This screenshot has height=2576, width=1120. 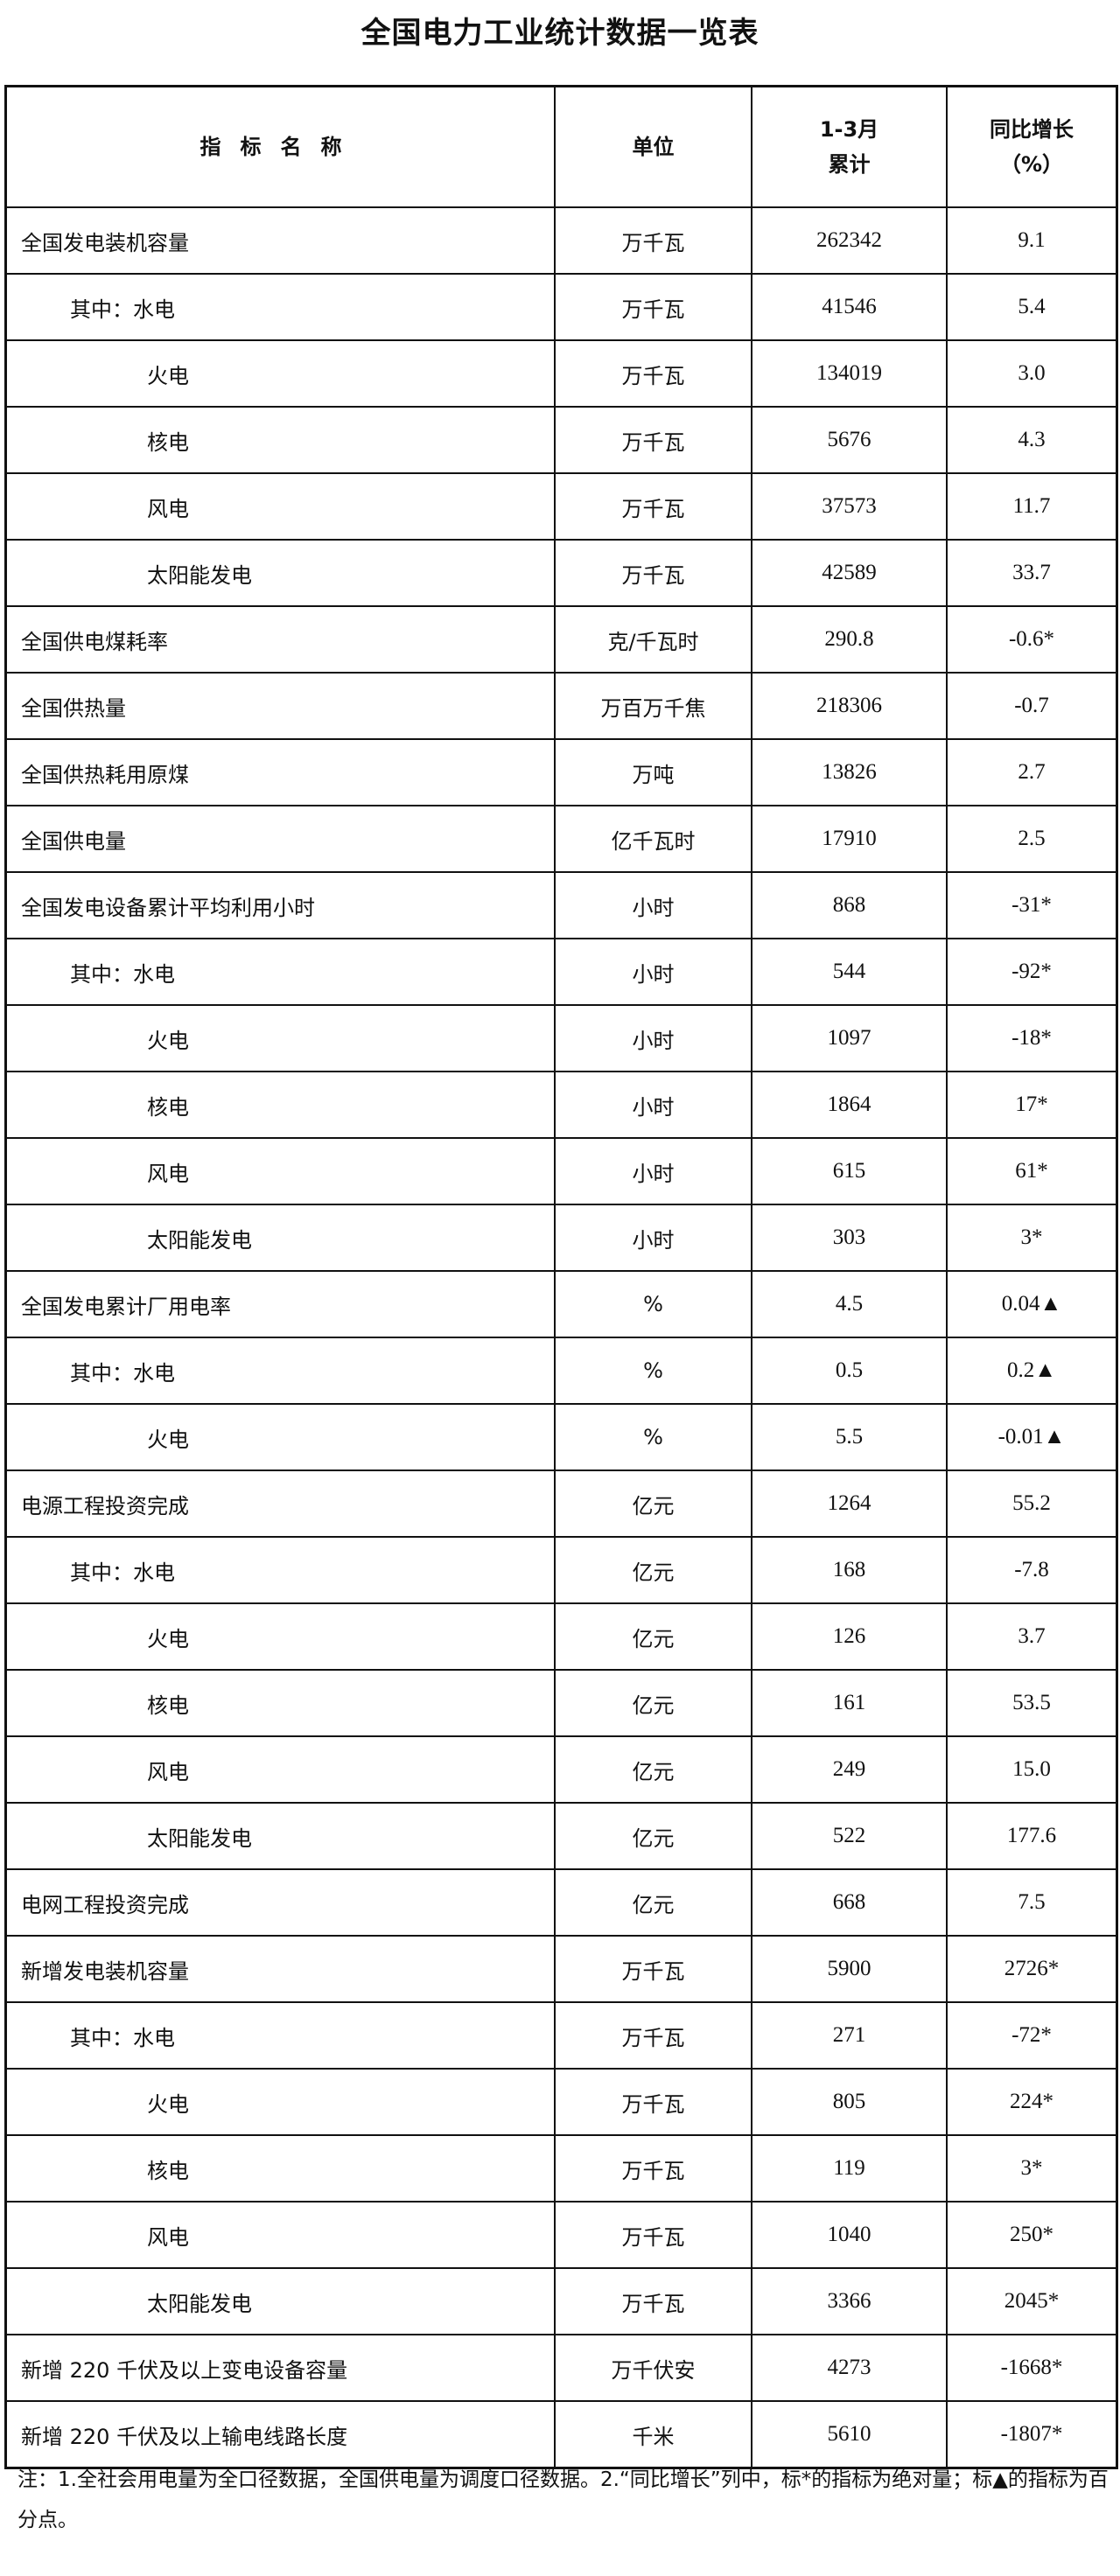 What do you see at coordinates (280, 240) in the screenshot?
I see `indicator-name: 全国发电装机容量` at bounding box center [280, 240].